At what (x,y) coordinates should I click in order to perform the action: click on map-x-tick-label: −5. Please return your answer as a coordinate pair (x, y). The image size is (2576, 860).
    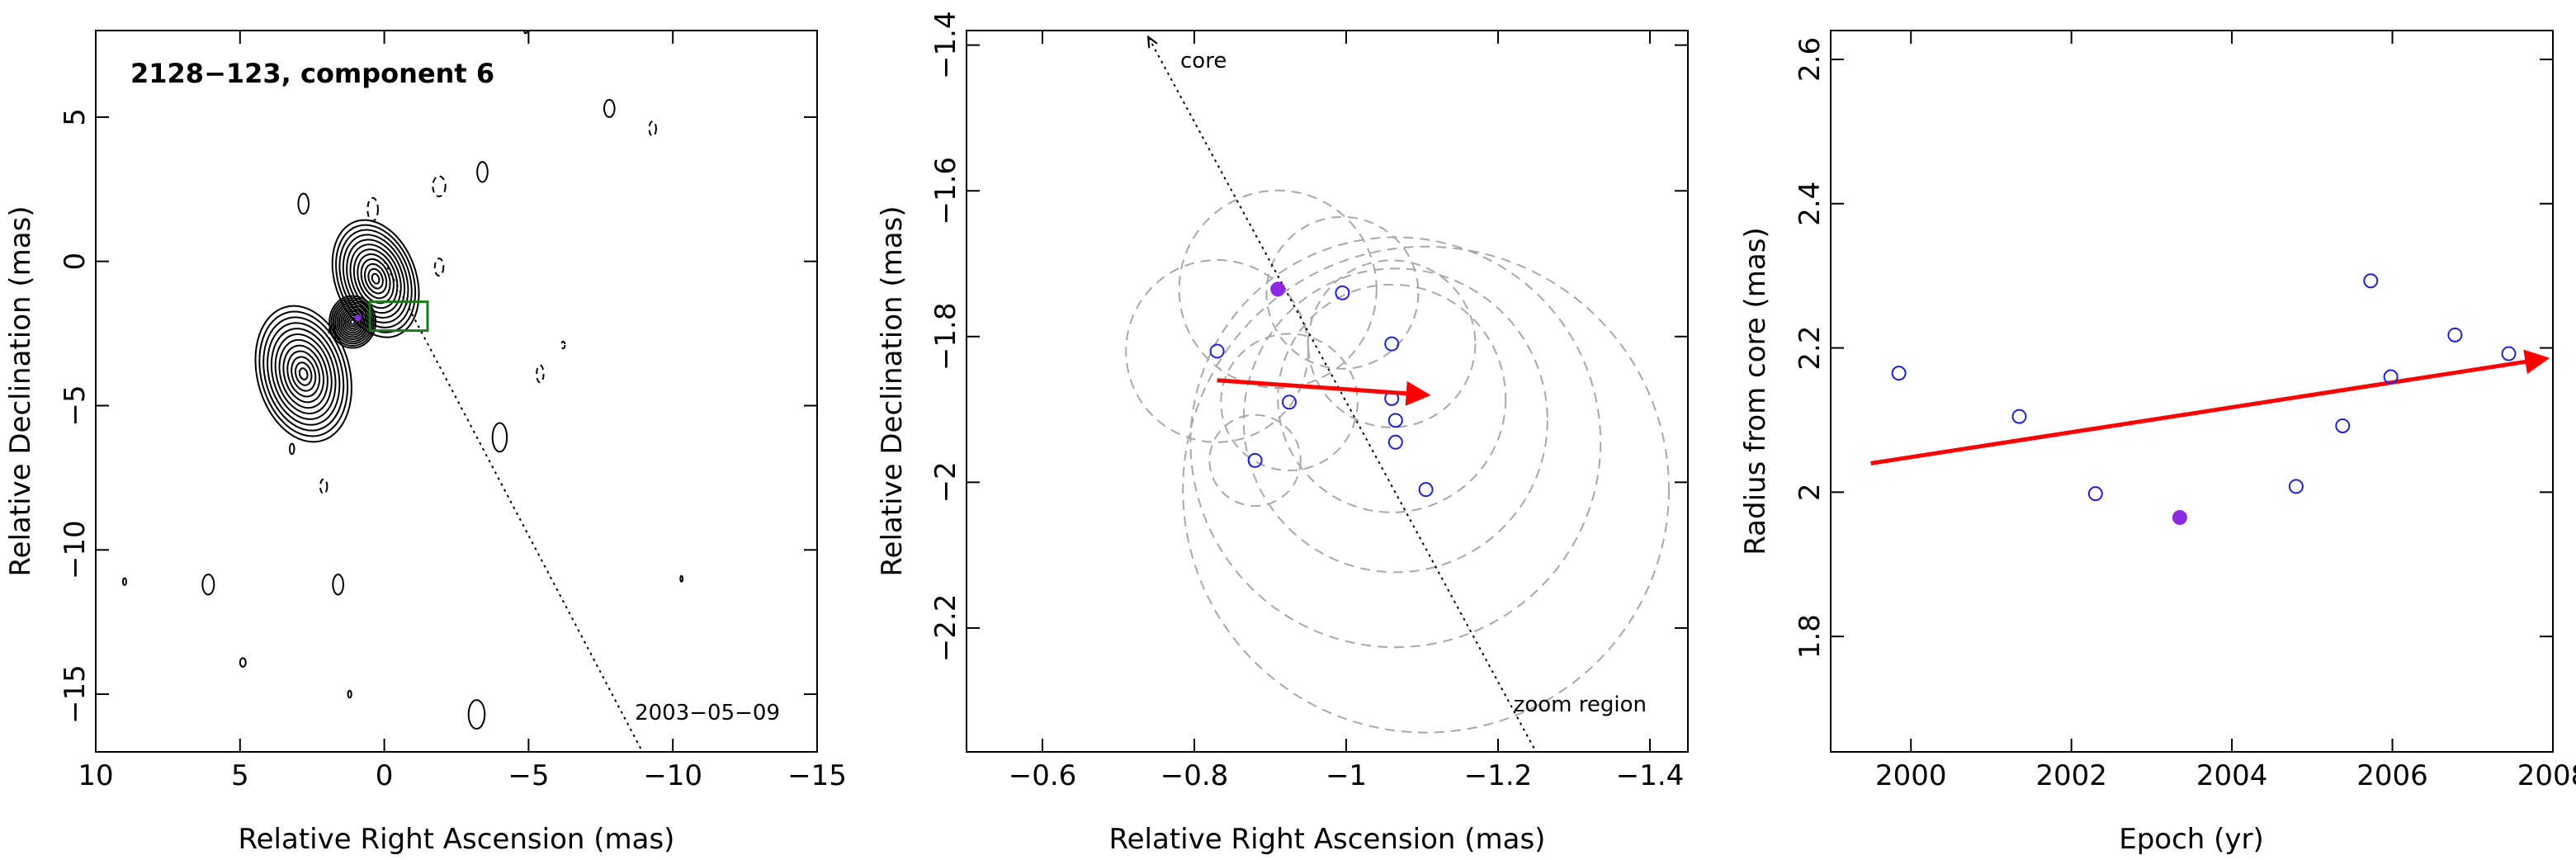
    Looking at the image, I should click on (528, 775).